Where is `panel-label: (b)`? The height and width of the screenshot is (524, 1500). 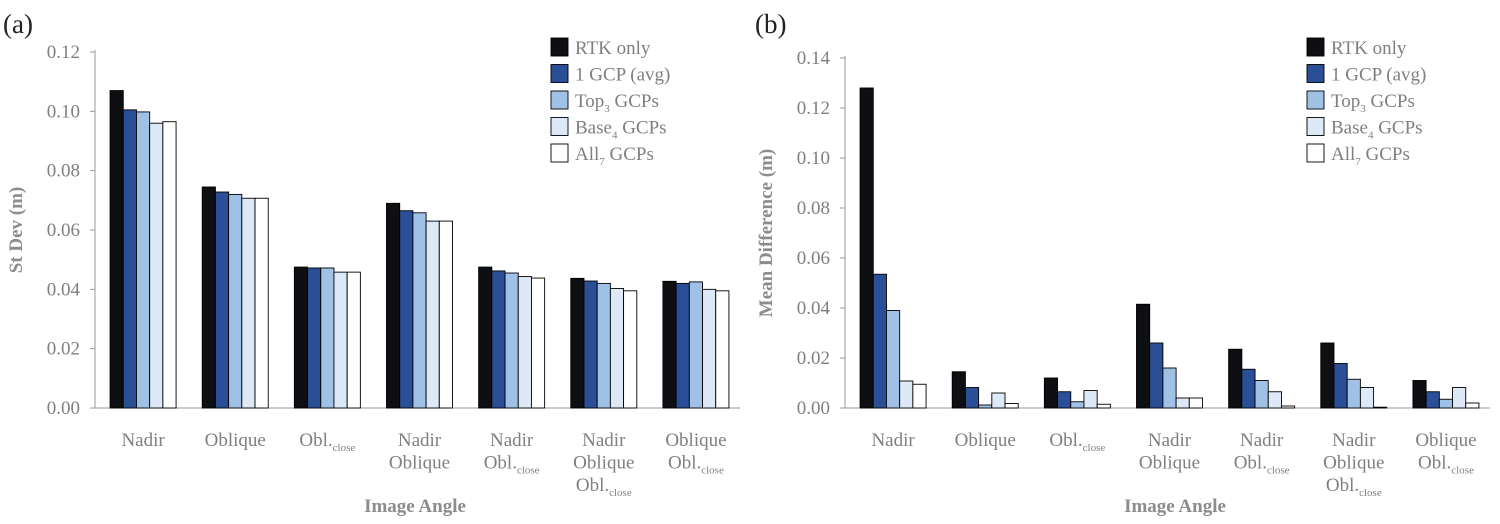
panel-label: (b) is located at coordinates (770, 24).